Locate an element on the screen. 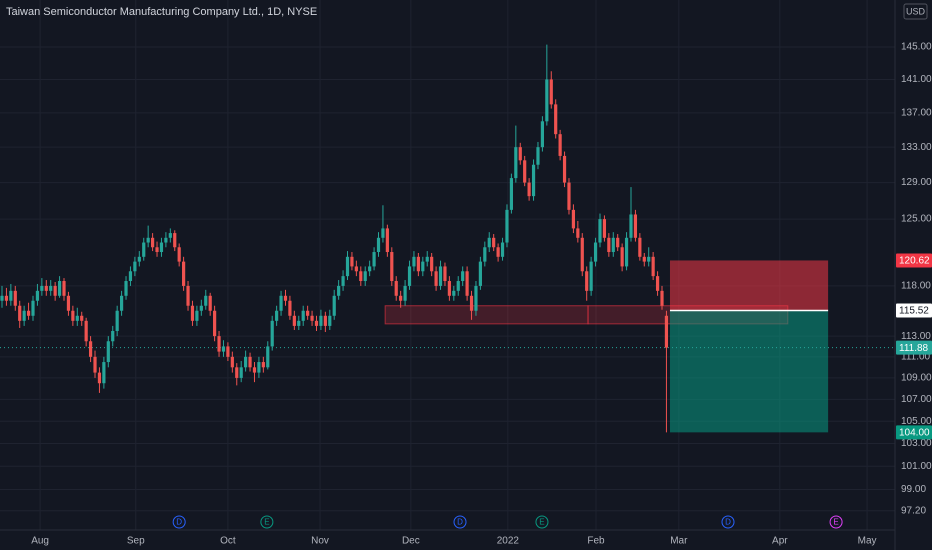 The width and height of the screenshot is (932, 550). price-label: 111.88 is located at coordinates (914, 348).